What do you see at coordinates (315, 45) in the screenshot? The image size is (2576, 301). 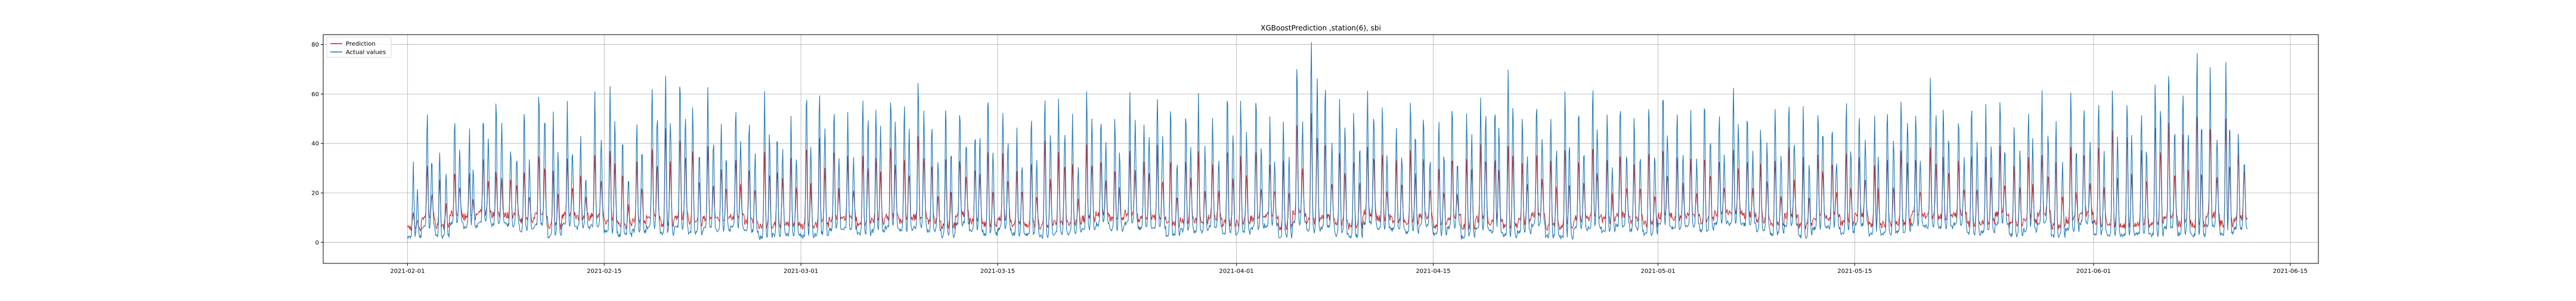 I see `y-tick-label: 80` at bounding box center [315, 45].